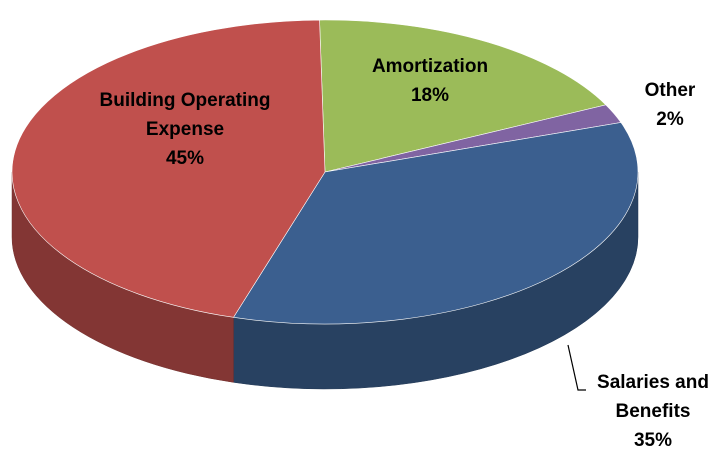  Describe the element at coordinates (430, 66) in the screenshot. I see `category-label: Amortization` at that location.